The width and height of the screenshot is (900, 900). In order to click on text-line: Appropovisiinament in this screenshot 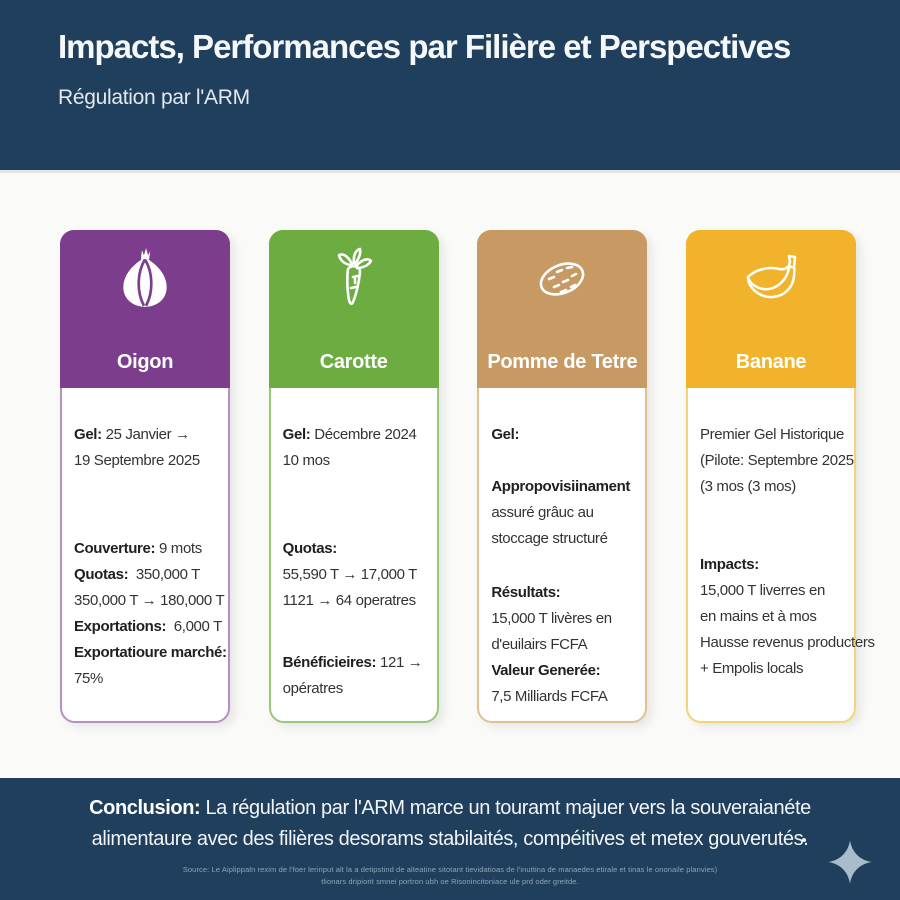, I will do `click(561, 486)`.